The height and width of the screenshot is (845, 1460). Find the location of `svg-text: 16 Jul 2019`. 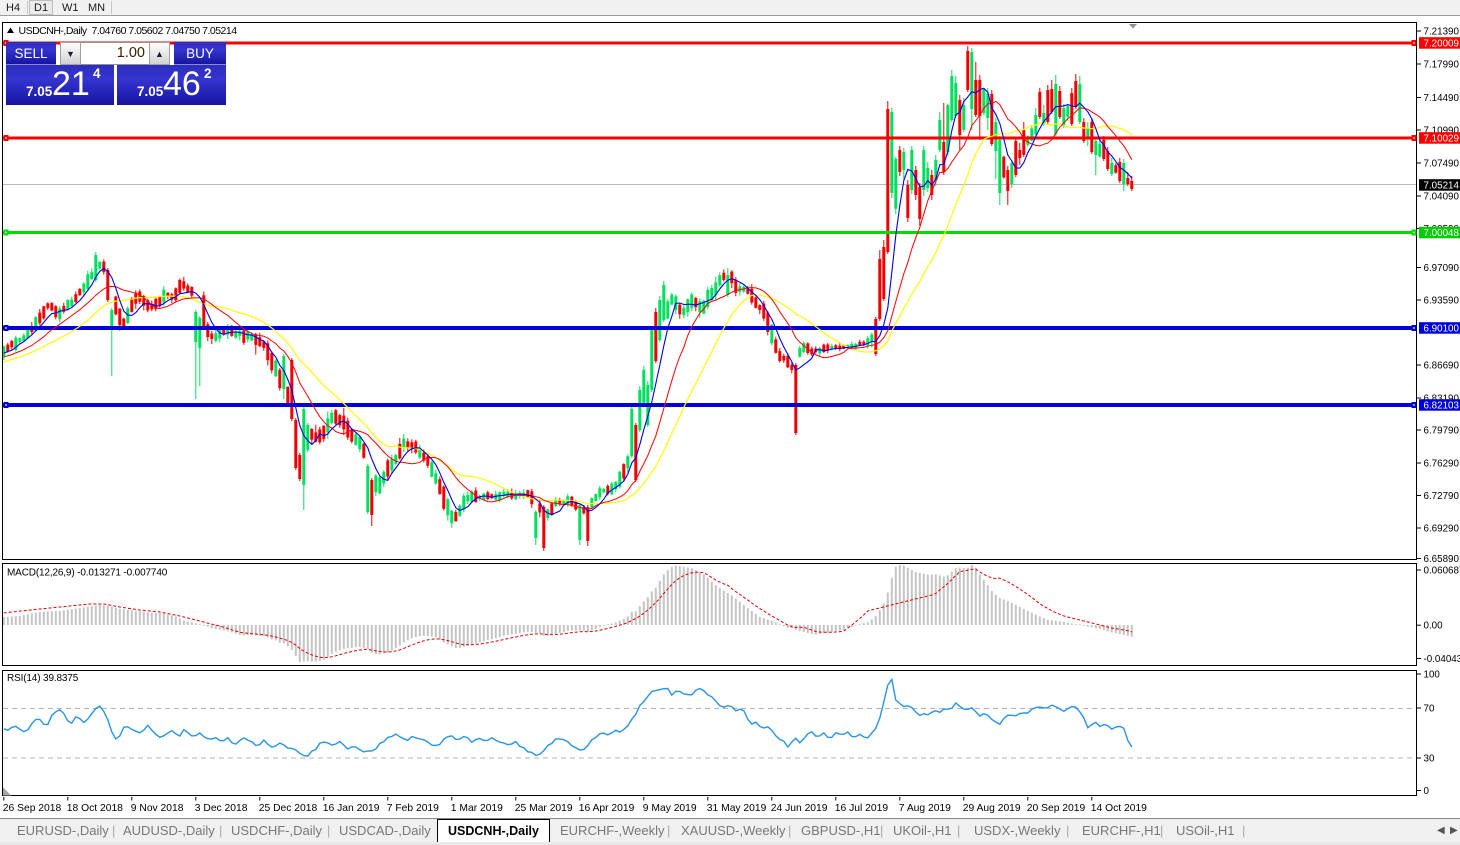

svg-text: 16 Jul 2019 is located at coordinates (862, 808).